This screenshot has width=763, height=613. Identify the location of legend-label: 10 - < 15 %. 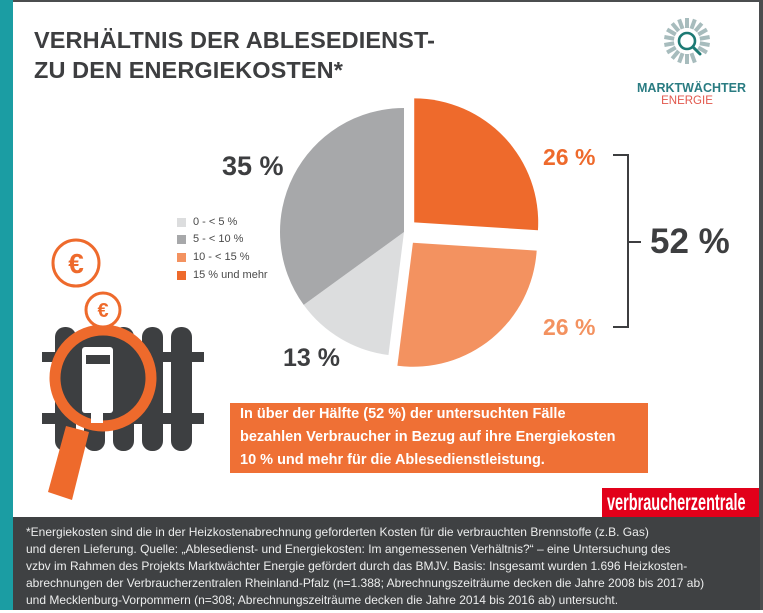
(221, 257).